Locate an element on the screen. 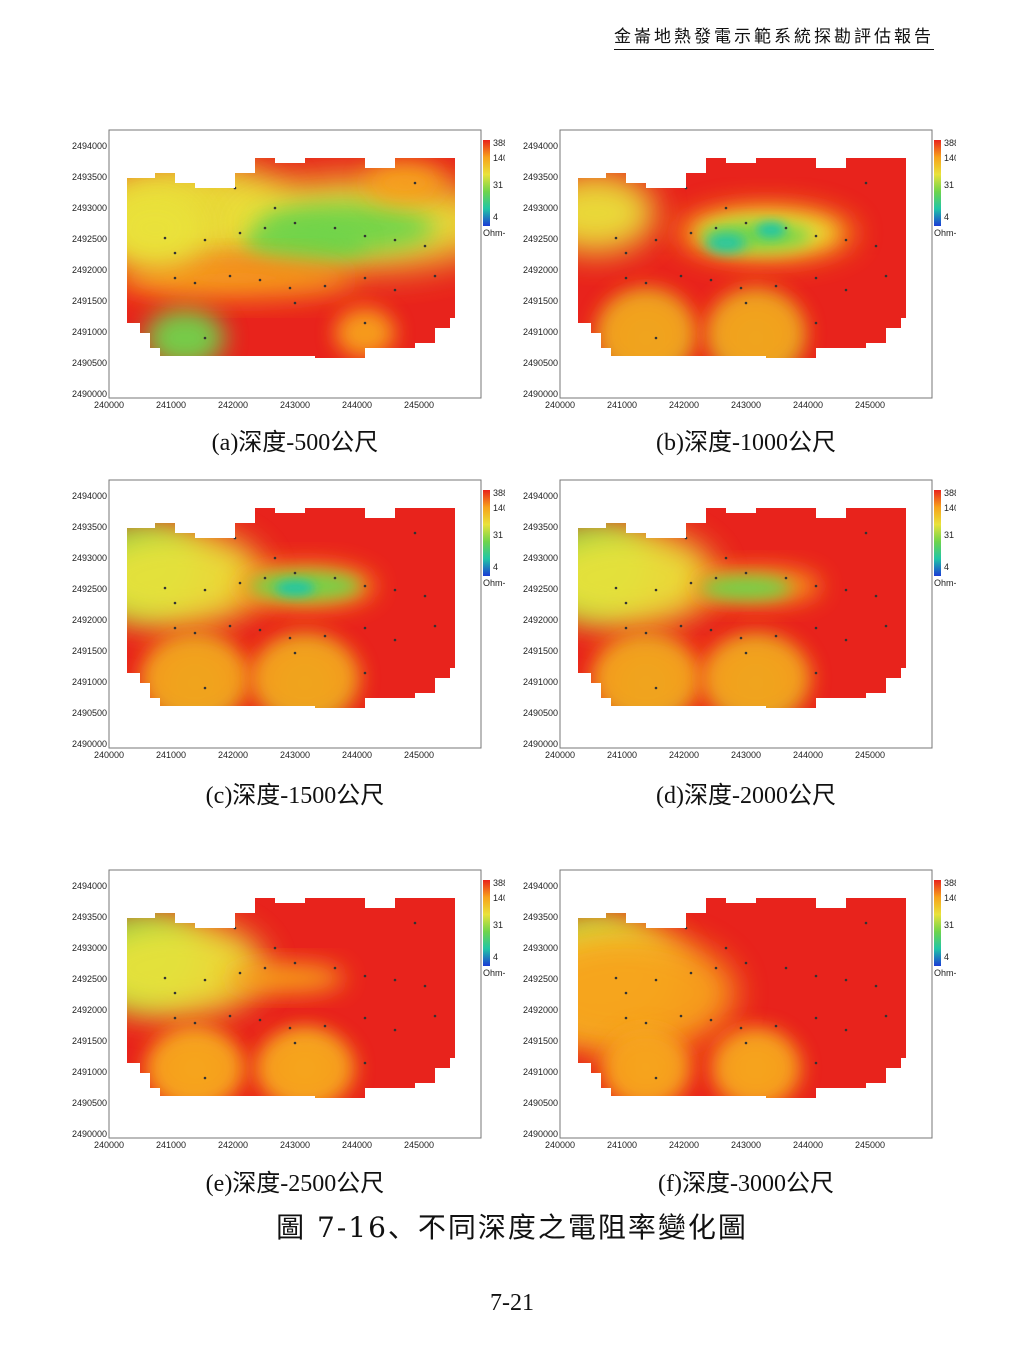 This screenshot has width=1024, height=1371. y-tick-label: 2493000 is located at coordinates (540, 558).